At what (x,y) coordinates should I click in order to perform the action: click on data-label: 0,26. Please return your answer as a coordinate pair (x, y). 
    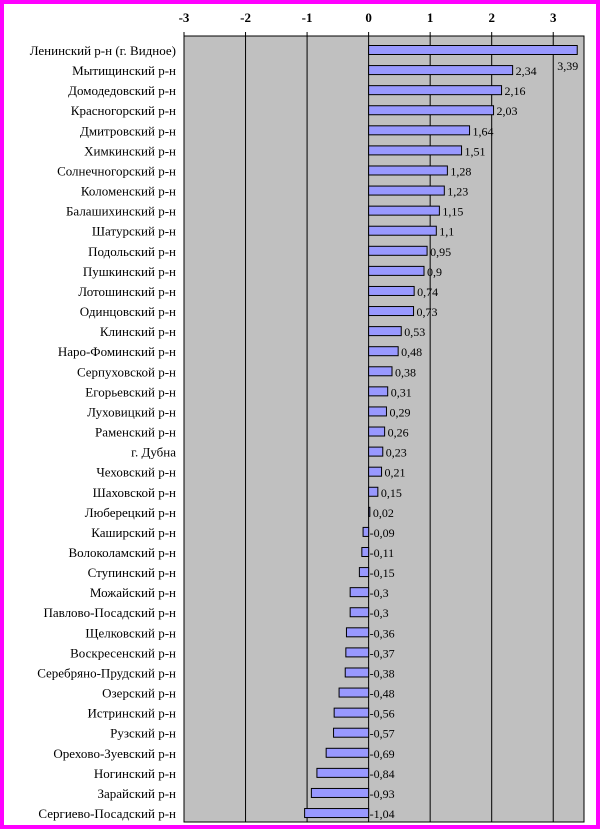
    Looking at the image, I should click on (398, 433).